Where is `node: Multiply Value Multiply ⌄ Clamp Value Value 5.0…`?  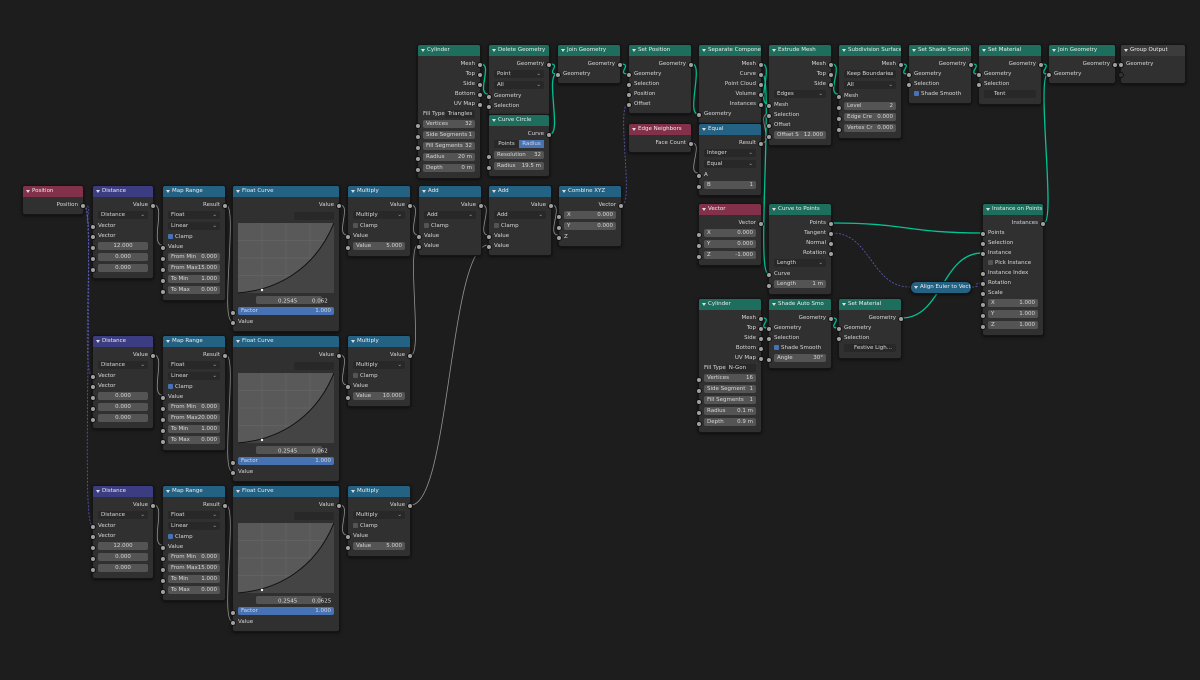
node: Multiply Value Multiply ⌄ Clamp Value Value 5.0… is located at coordinates (379, 521).